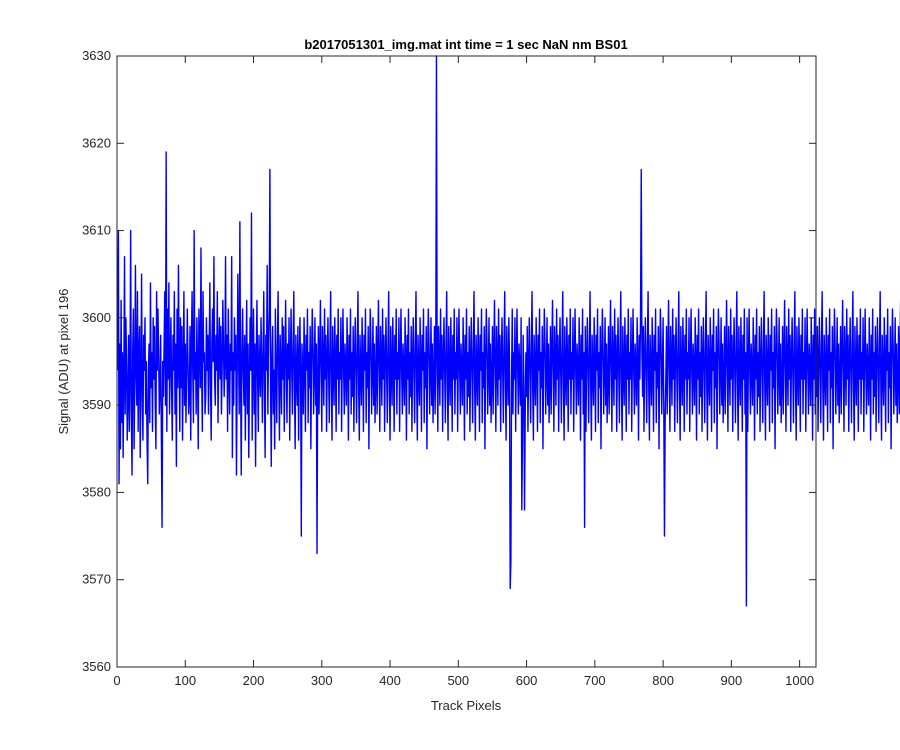  What do you see at coordinates (96, 491) in the screenshot?
I see `y-tick-label: 3580` at bounding box center [96, 491].